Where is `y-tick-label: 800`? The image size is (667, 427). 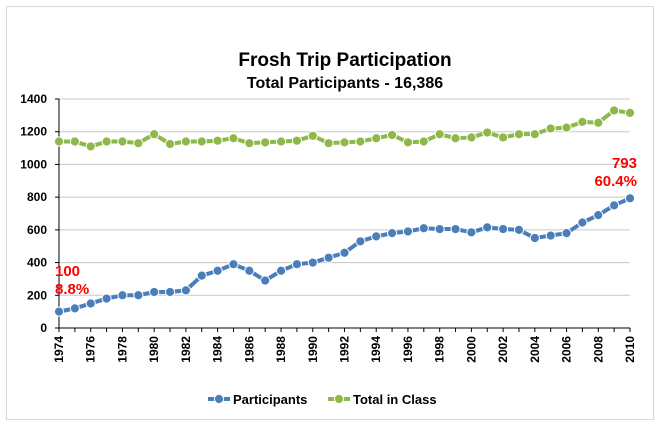 y-tick-label: 800 is located at coordinates (37, 197).